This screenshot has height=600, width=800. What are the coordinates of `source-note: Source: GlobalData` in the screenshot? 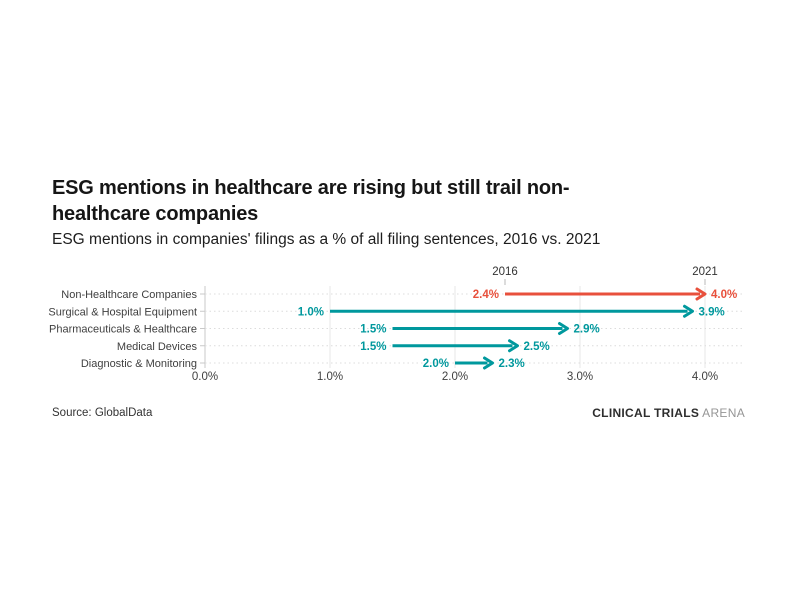 It's located at (102, 413).